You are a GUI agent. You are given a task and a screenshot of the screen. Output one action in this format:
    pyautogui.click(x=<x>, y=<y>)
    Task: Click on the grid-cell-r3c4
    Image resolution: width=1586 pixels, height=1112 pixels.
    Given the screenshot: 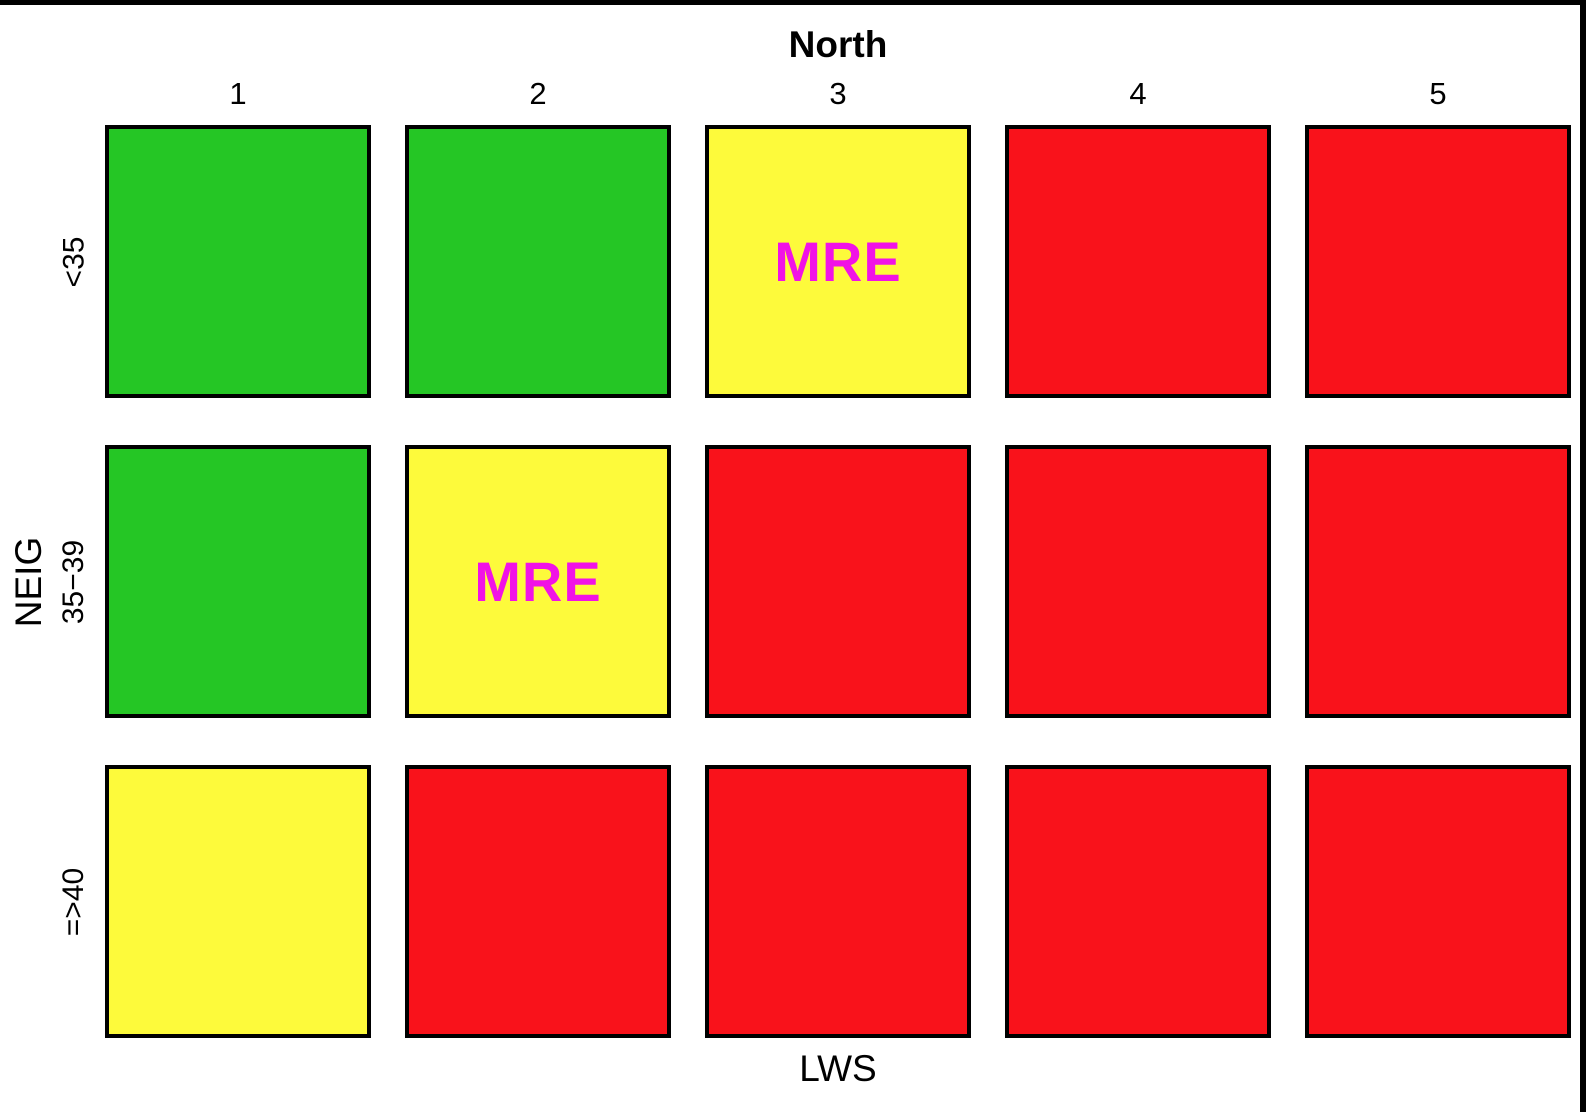 What is the action you would take?
    pyautogui.click(x=1138, y=901)
    